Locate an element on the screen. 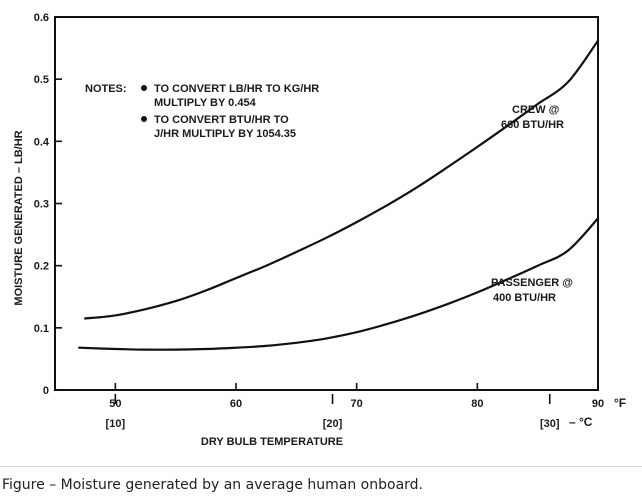 The height and width of the screenshot is (499, 642). c-unit-label: – °C is located at coordinates (581, 422).